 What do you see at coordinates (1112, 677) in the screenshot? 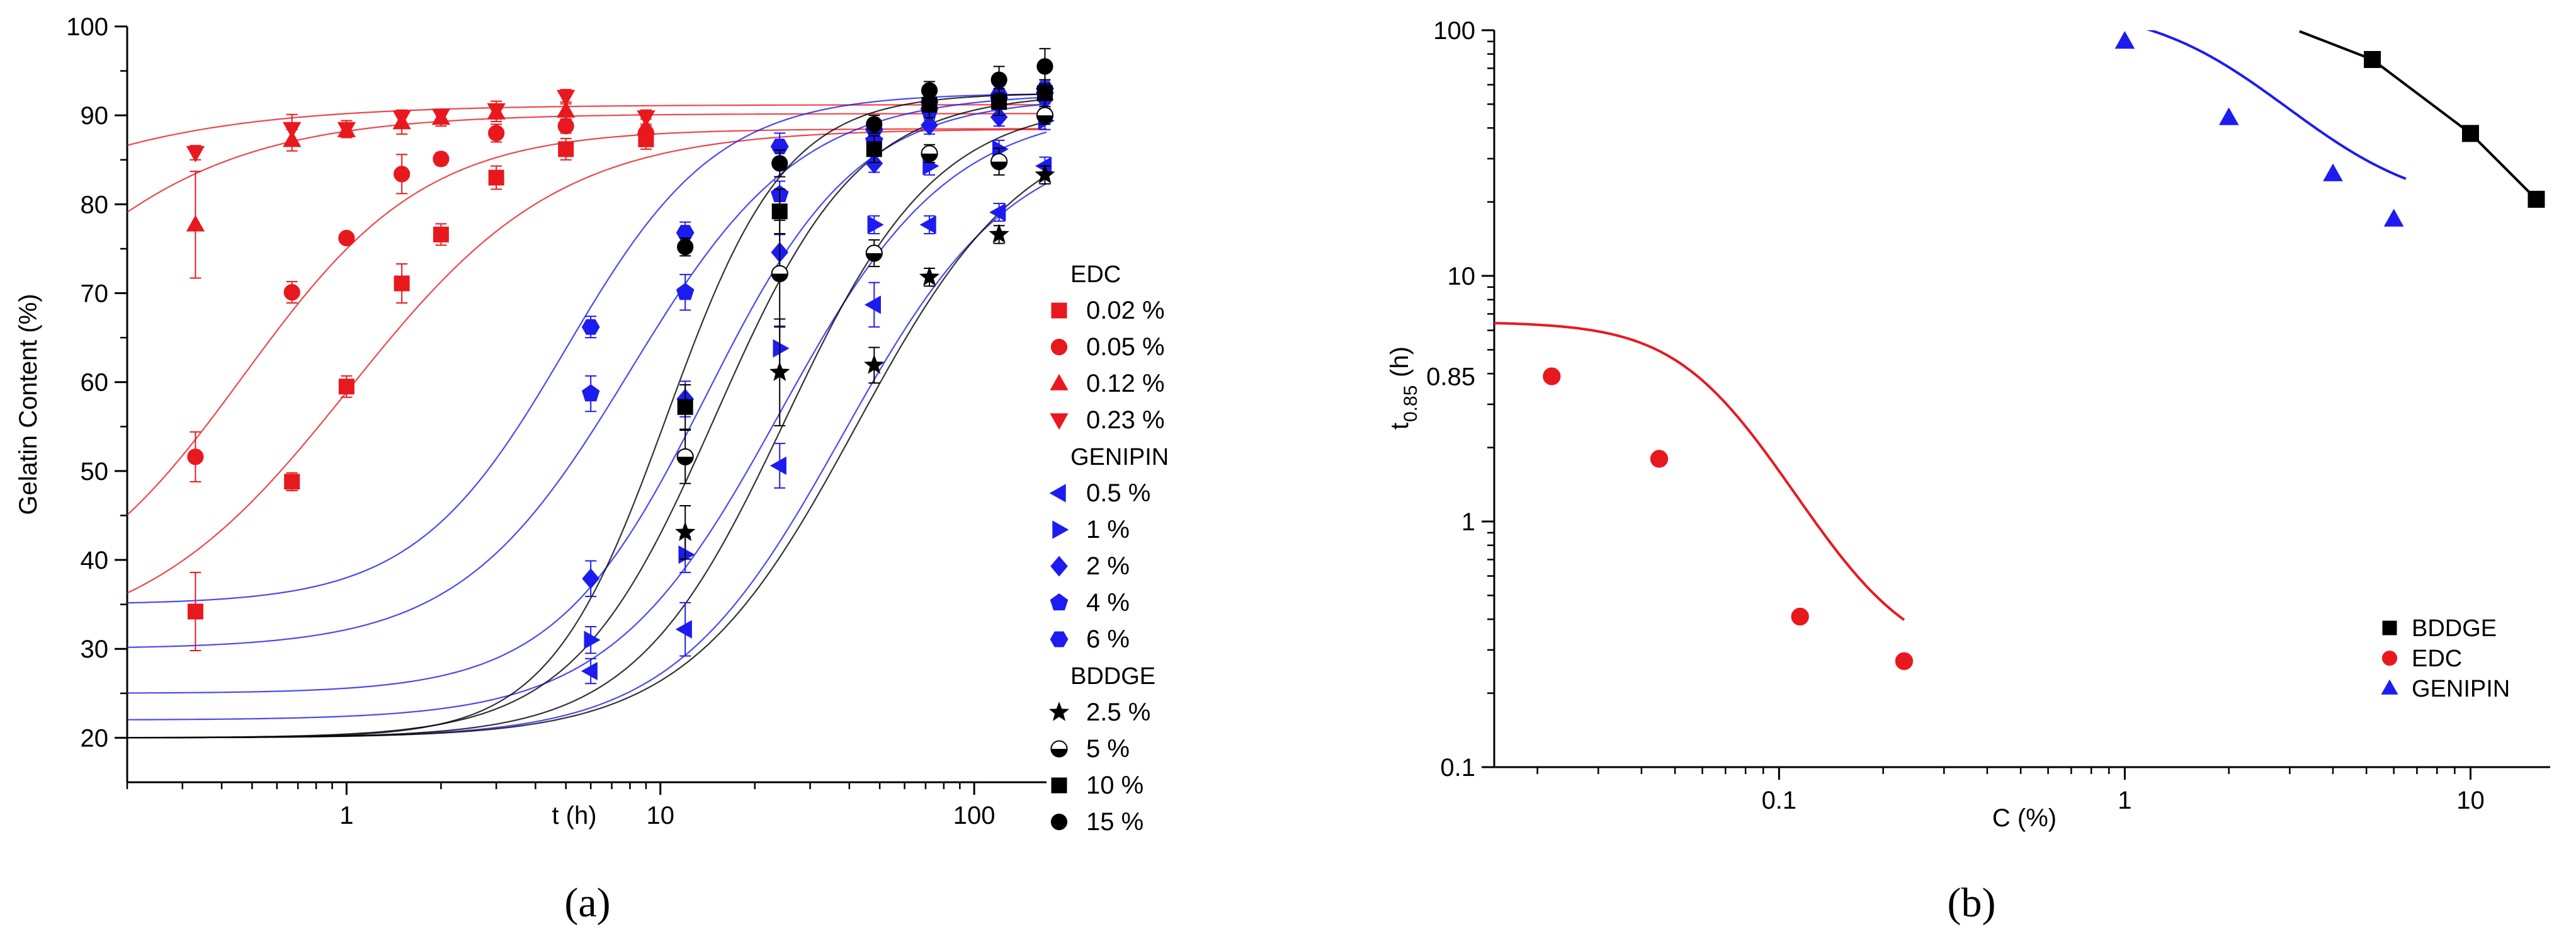
I see `legend-group-title: BDDGE` at bounding box center [1112, 677].